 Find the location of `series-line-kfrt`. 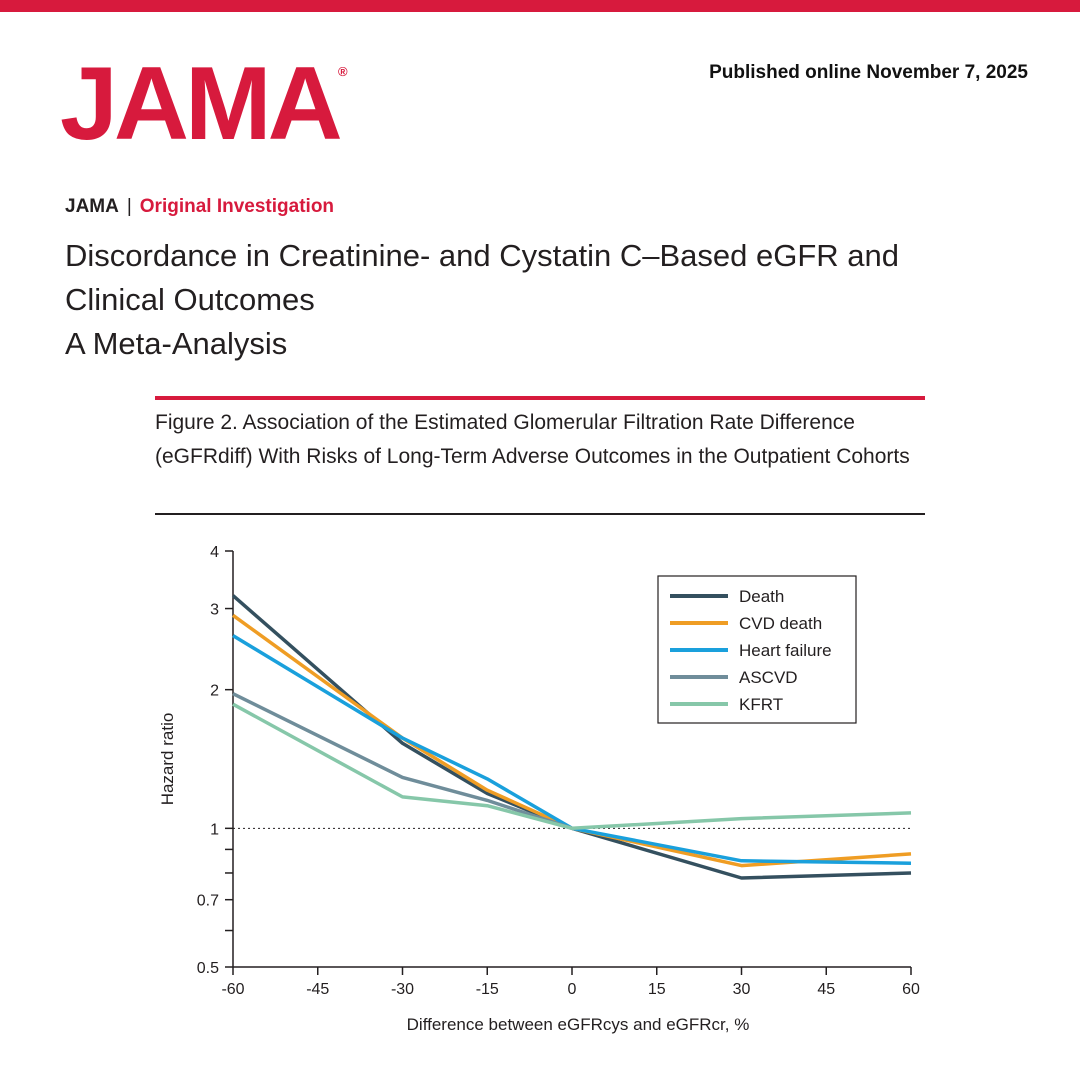

series-line-kfrt is located at coordinates (572, 766).